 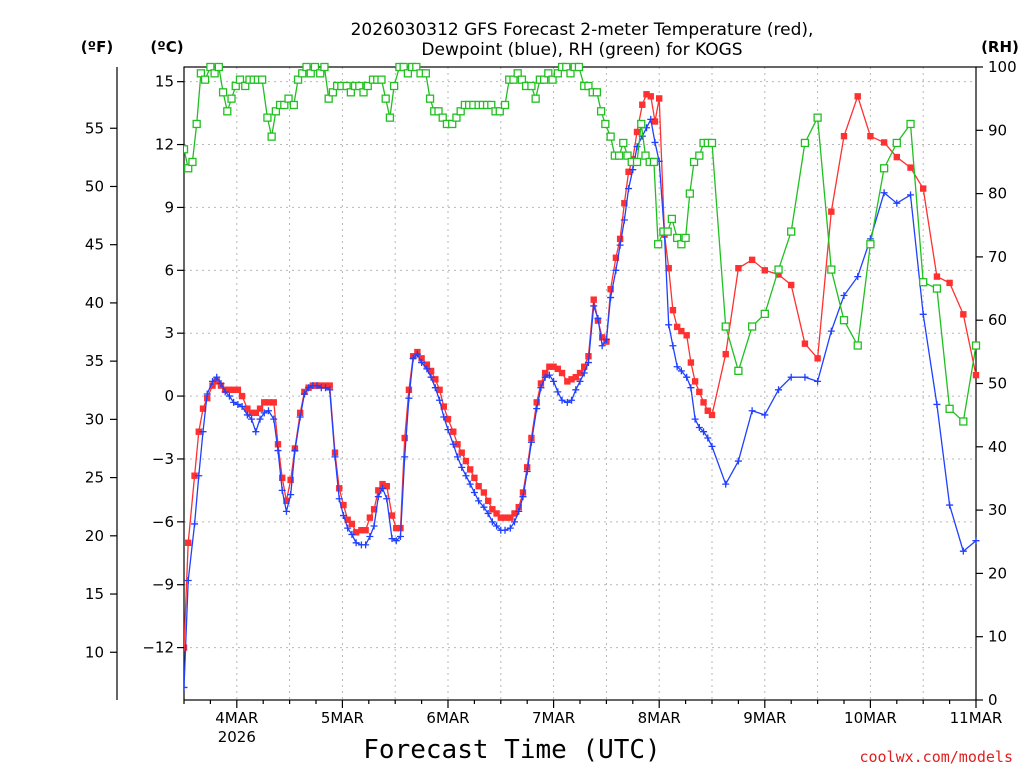 I want to click on rh-tick-label: 0, so click(x=993, y=700).